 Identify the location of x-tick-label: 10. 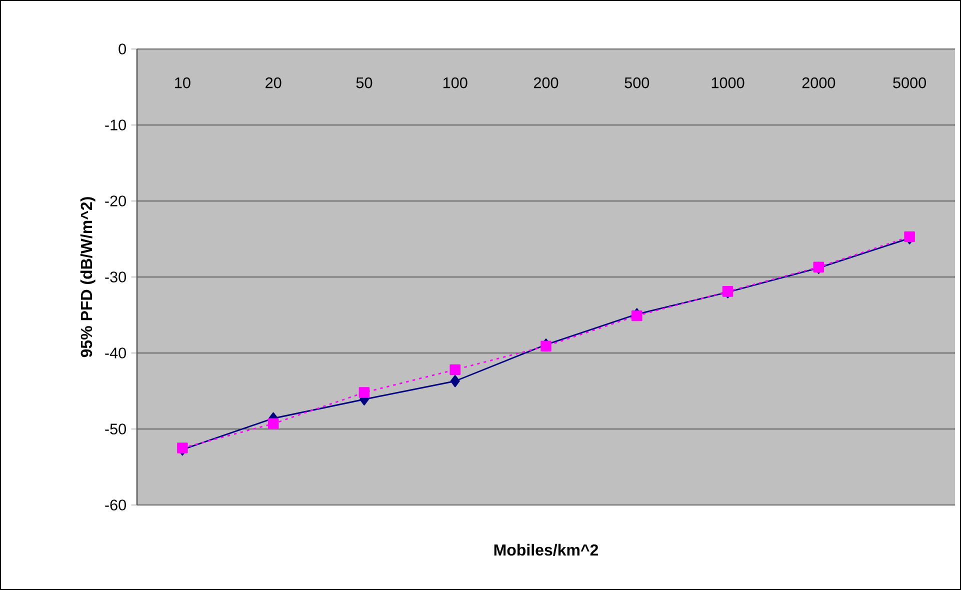
(182, 82).